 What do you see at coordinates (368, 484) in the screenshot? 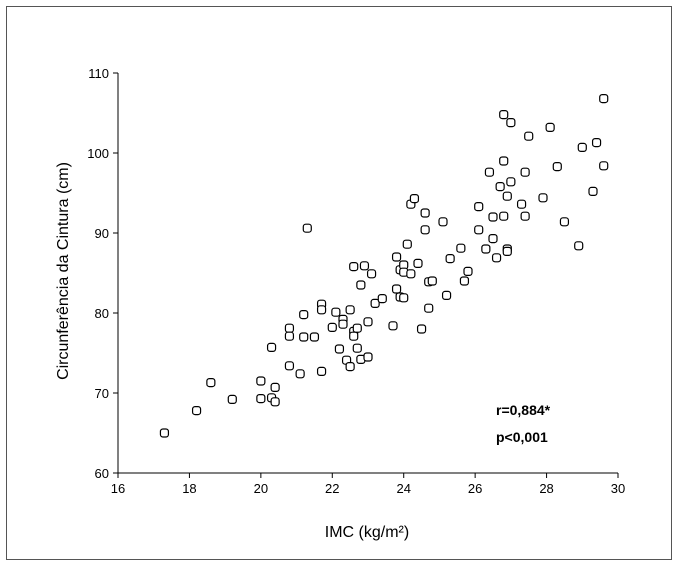
I see `x-axis-ticks: 16 18 20 22 24 26 28 30` at bounding box center [368, 484].